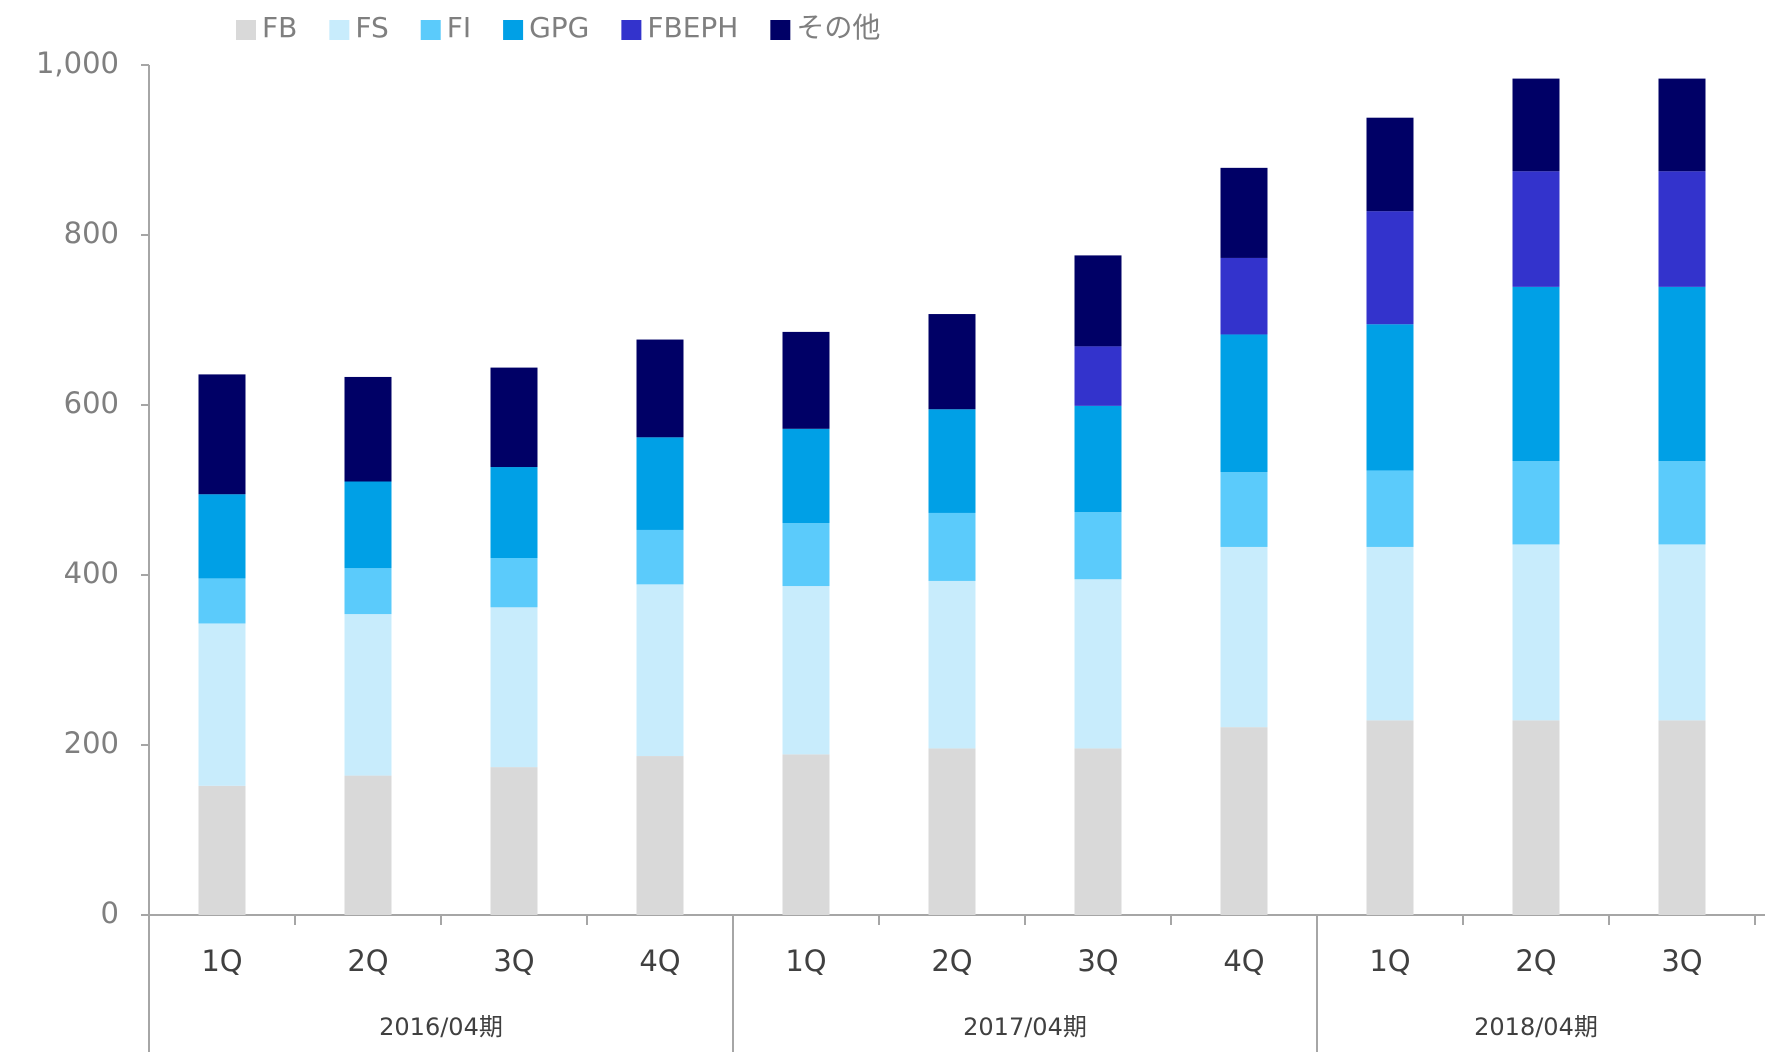  What do you see at coordinates (77, 63) in the screenshot?
I see `y-tick-label: 1,000` at bounding box center [77, 63].